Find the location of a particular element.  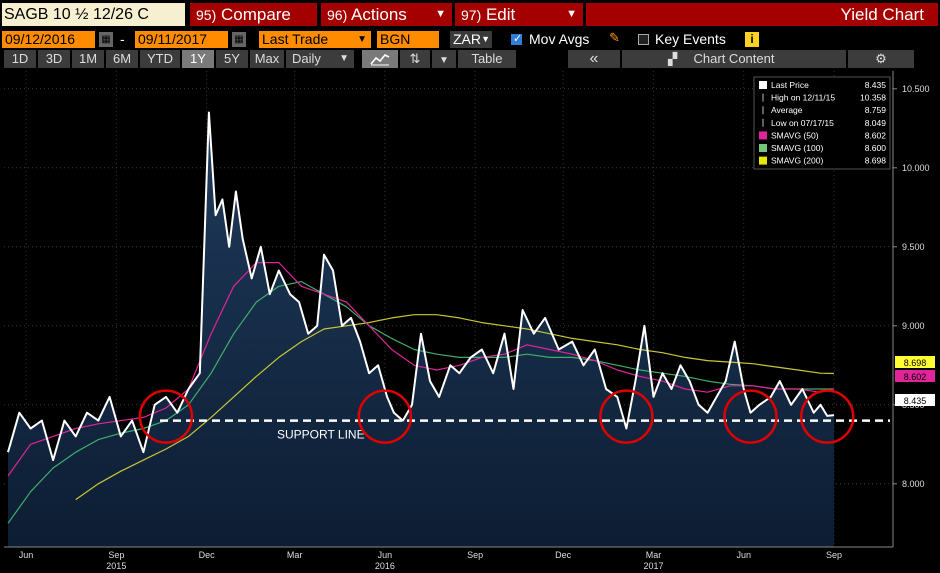

support-touch-circles is located at coordinates (496, 416).